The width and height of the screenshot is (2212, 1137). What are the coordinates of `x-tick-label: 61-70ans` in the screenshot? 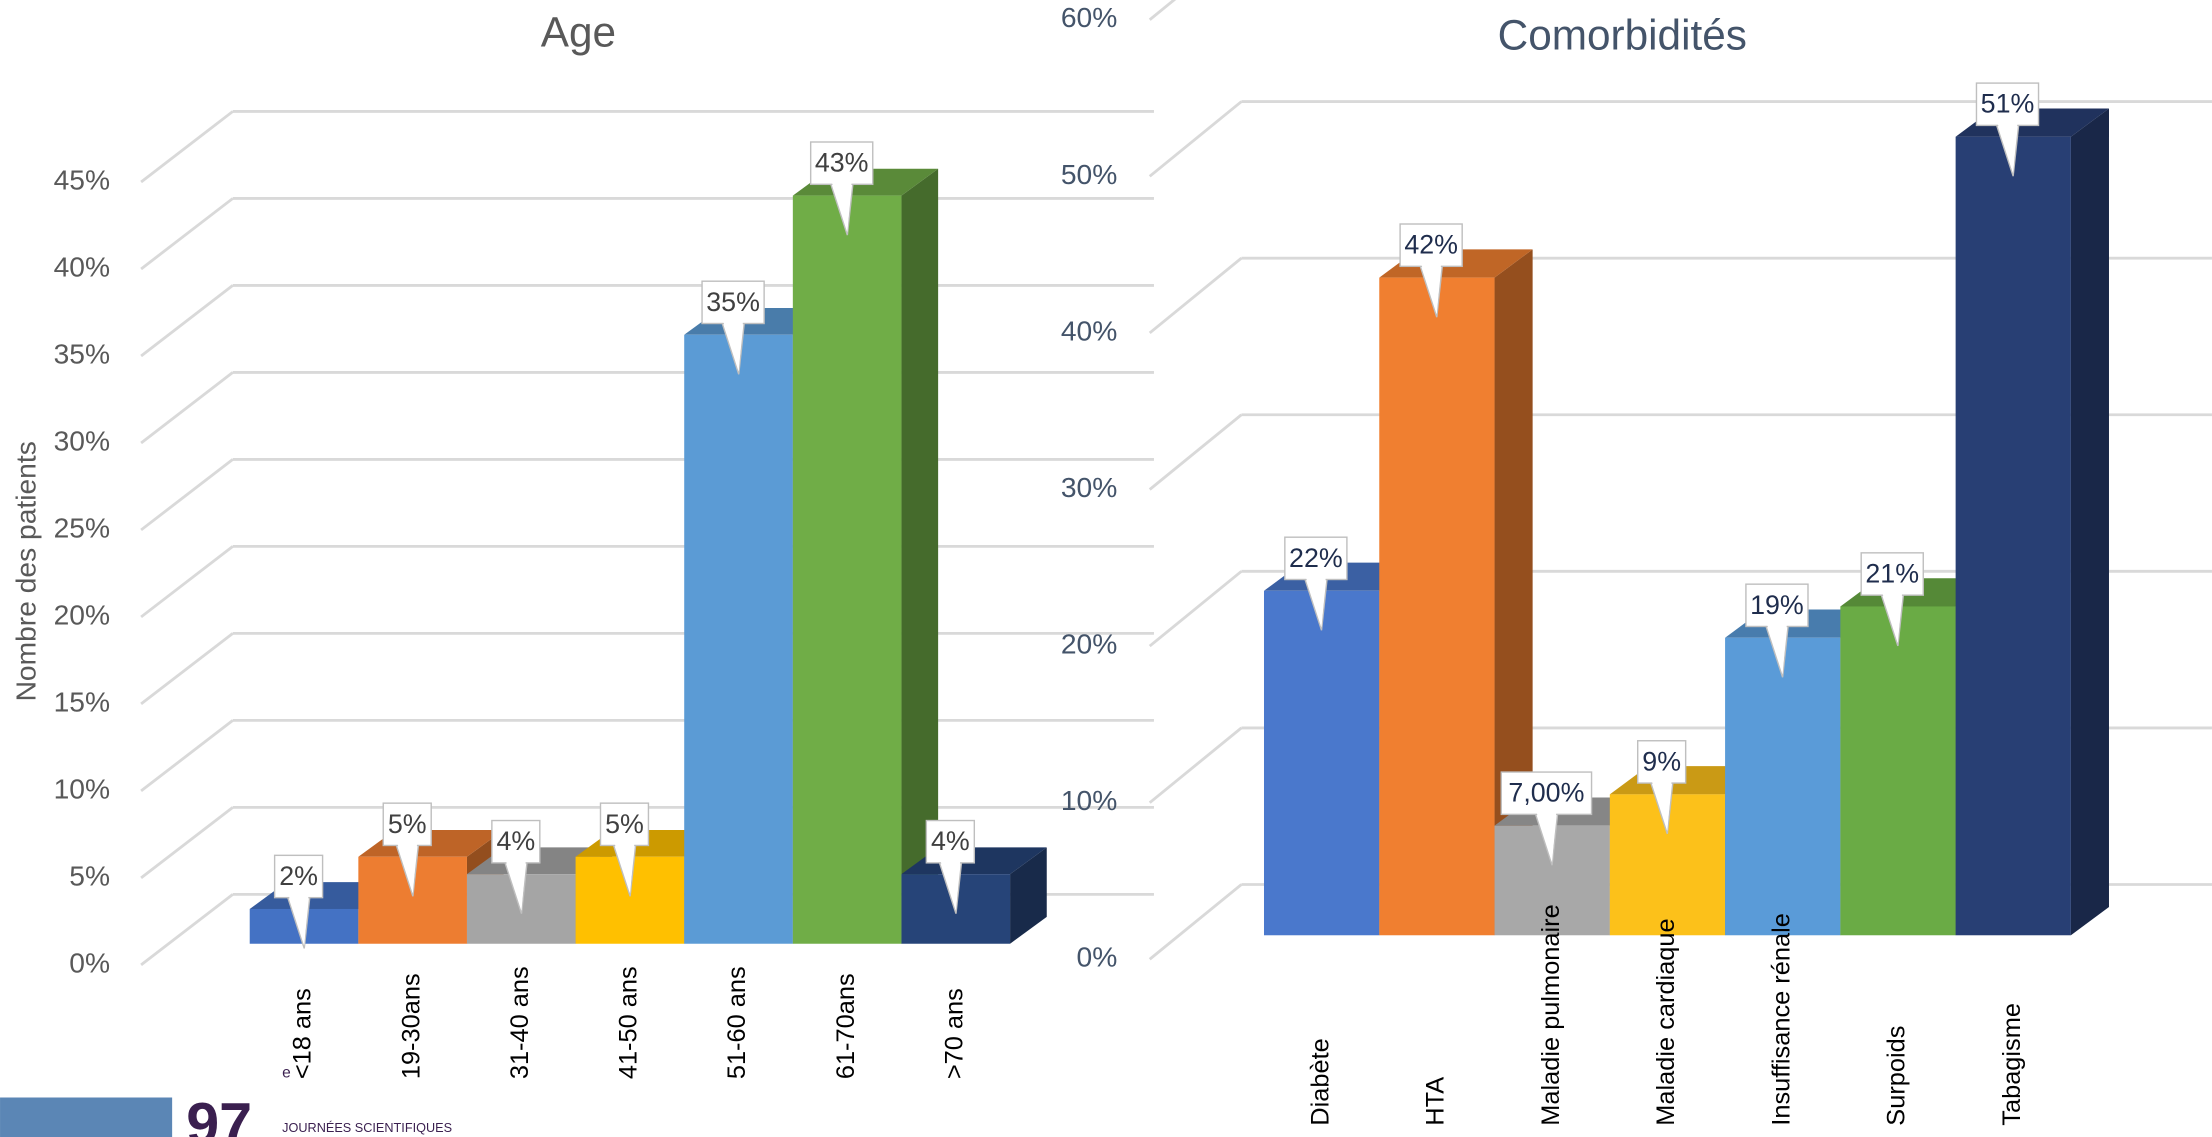 It's located at (846, 1026).